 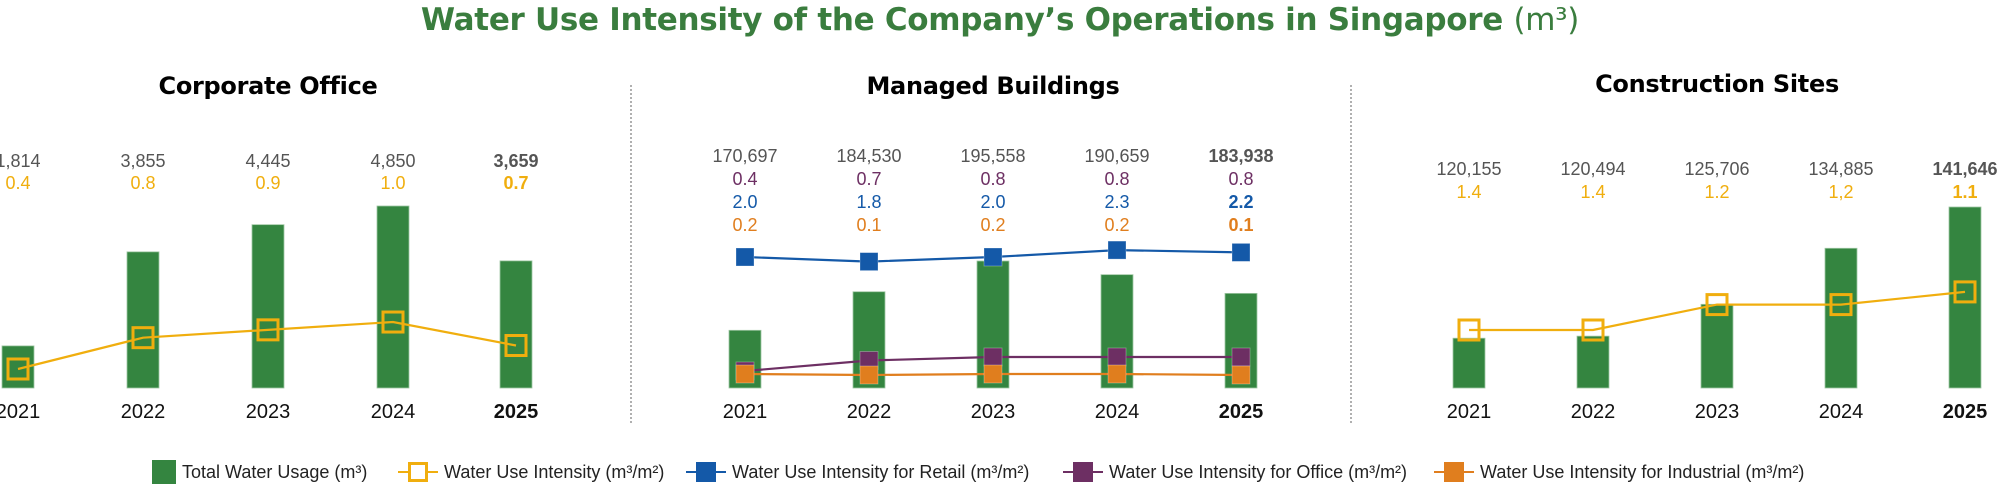 What do you see at coordinates (1241, 156) in the screenshot?
I see `value-label-total-2025: 183,938` at bounding box center [1241, 156].